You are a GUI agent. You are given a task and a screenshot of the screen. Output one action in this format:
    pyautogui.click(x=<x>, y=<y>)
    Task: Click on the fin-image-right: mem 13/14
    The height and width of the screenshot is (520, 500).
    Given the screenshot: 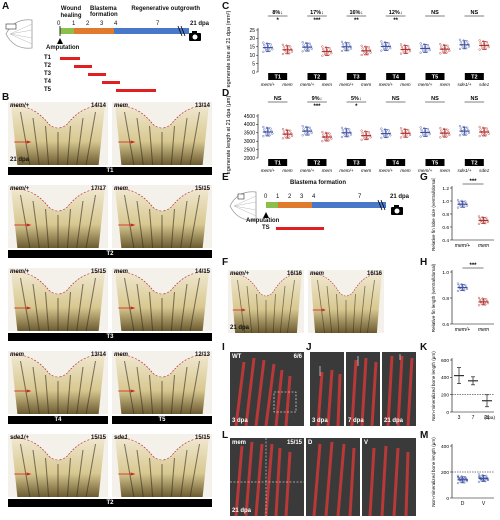 What is the action you would take?
    pyautogui.click(x=162, y=133)
    